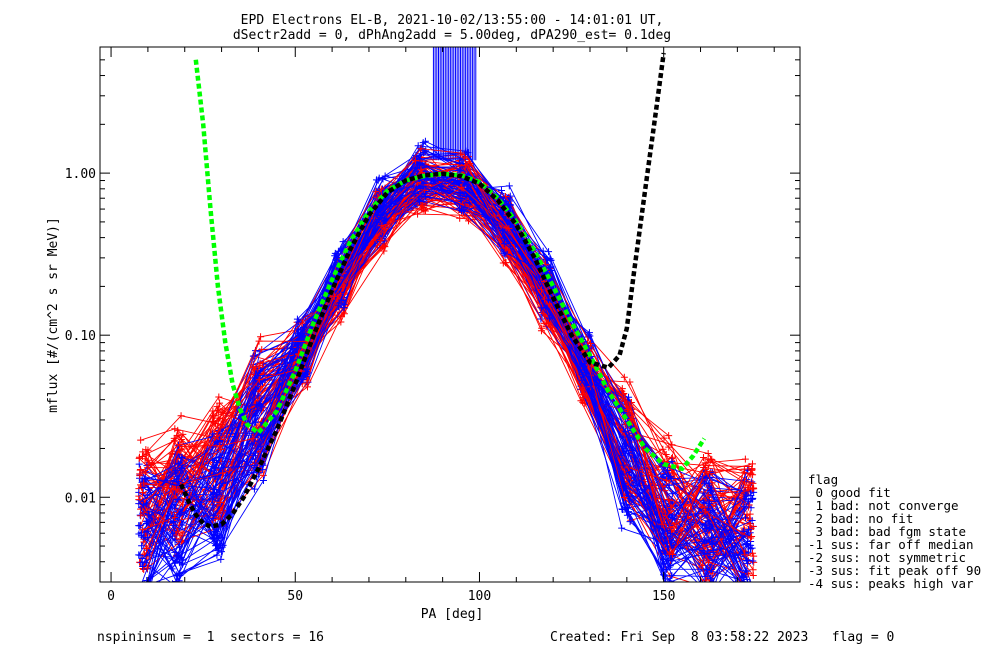  I want to click on legend-item: 0 good fit, so click(849, 492).